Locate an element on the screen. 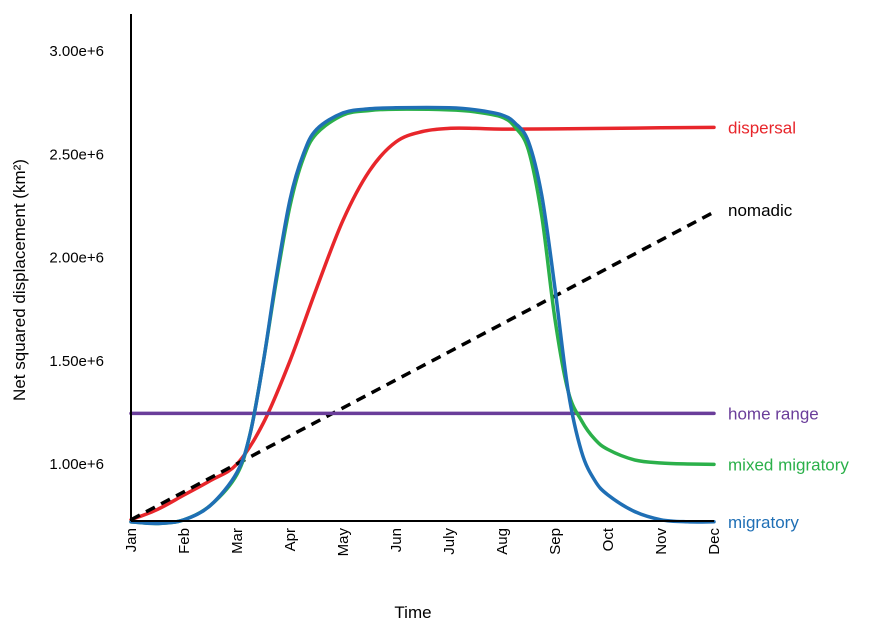  y-axis-title: Net squared displacement (km²) is located at coordinates (19, 280).